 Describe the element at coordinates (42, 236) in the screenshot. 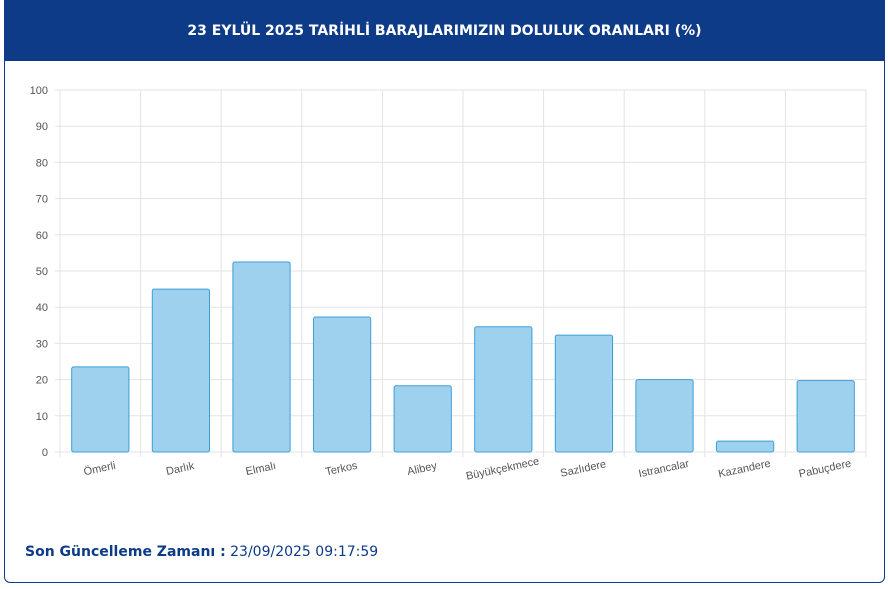

I see `y-tick-label: 60` at that location.